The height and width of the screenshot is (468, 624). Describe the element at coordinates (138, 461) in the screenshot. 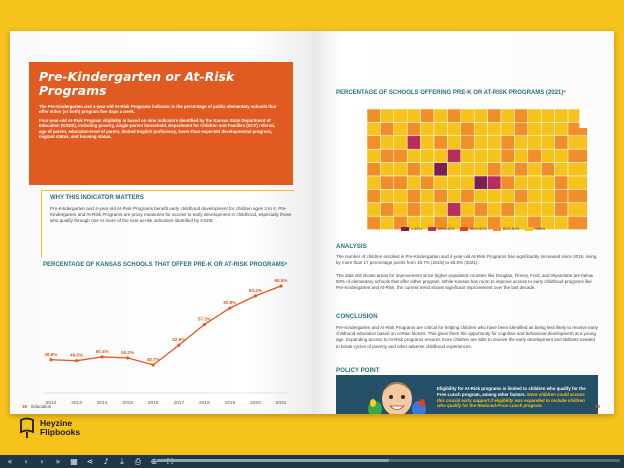

I see `print-icon: ⎙` at that location.